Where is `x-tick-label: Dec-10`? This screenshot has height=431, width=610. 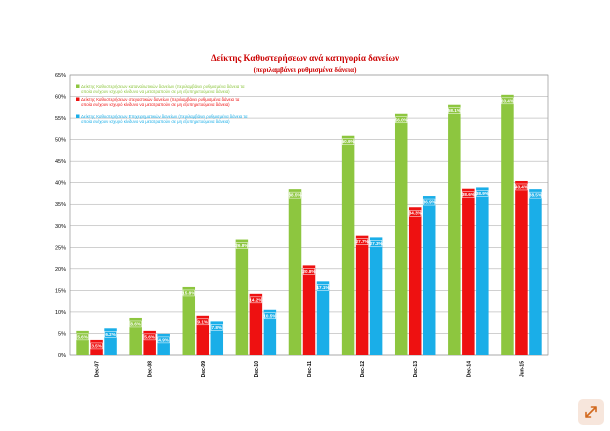
x-tick-label: Dec-10 is located at coordinates (257, 369).